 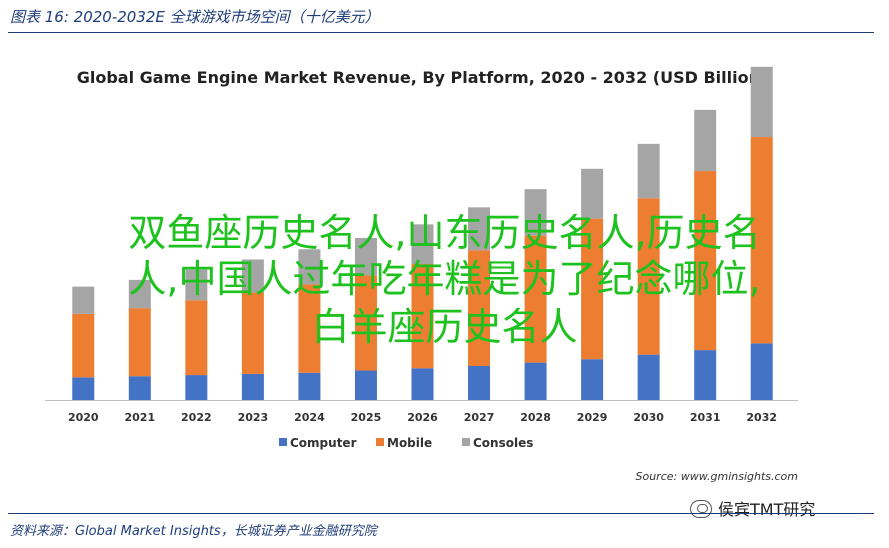 What do you see at coordinates (761, 371) in the screenshot?
I see `bar-computer-2032` at bounding box center [761, 371].